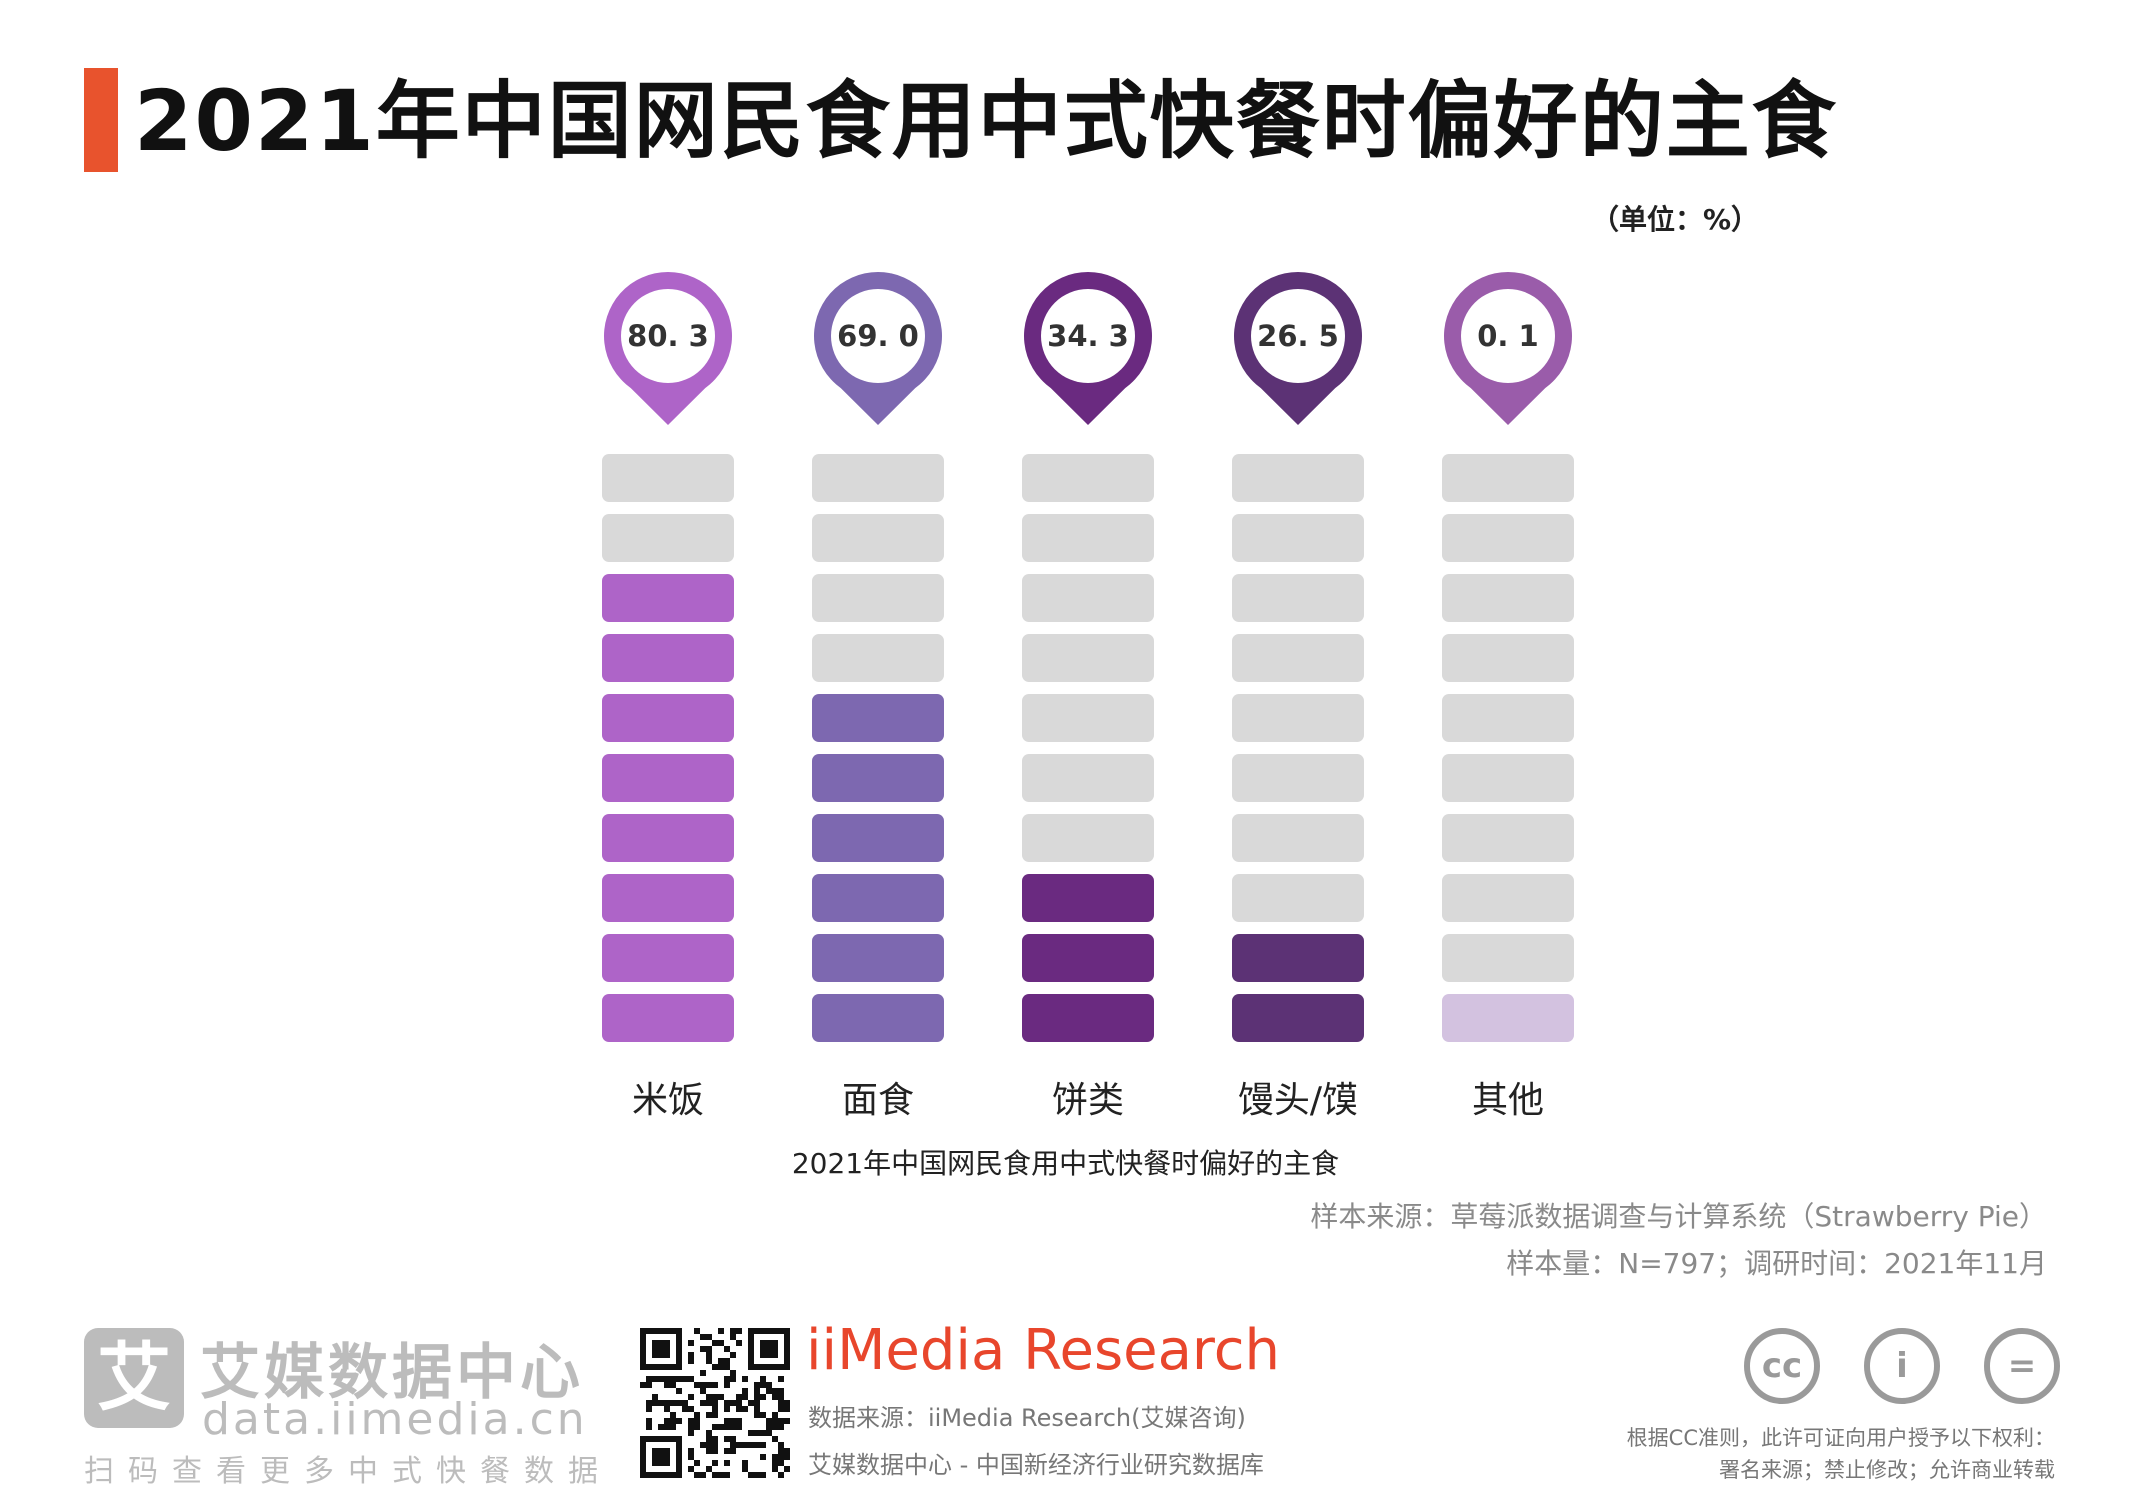 The height and width of the screenshot is (1491, 2131). I want to click on sample-source: 样本来源：草莓派数据调查与计算系统（Strawberry Pie）, so click(1678, 1216).